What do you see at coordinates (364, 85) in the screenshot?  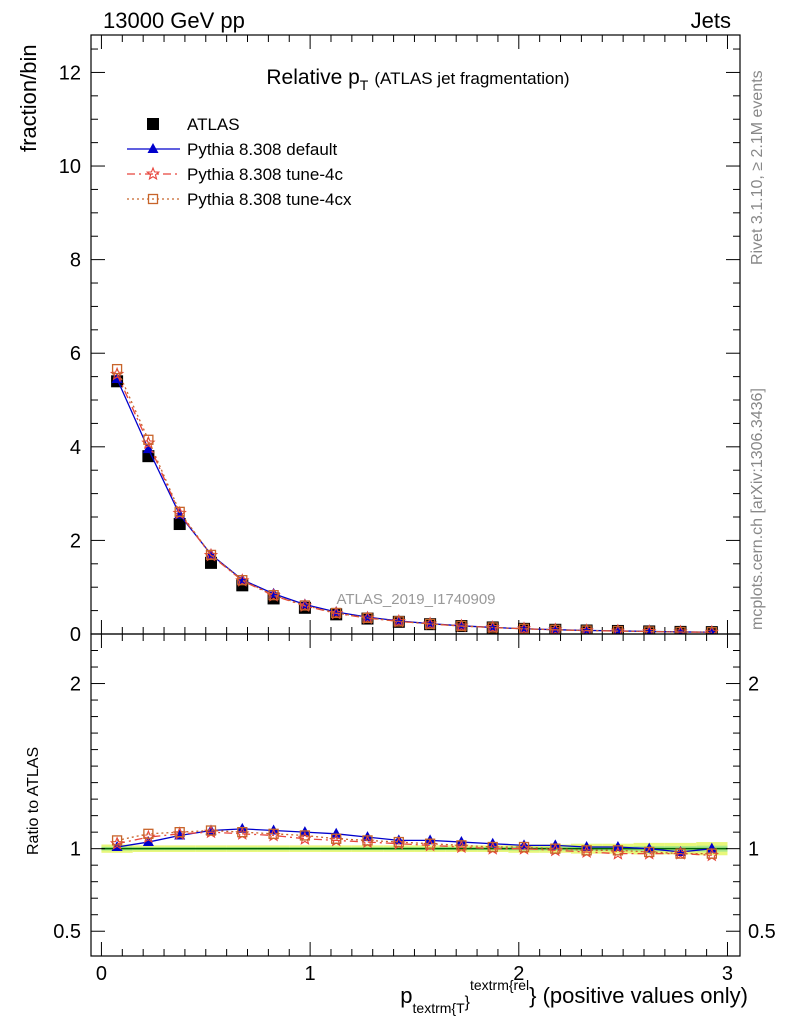 I see `title-sub: T` at bounding box center [364, 85].